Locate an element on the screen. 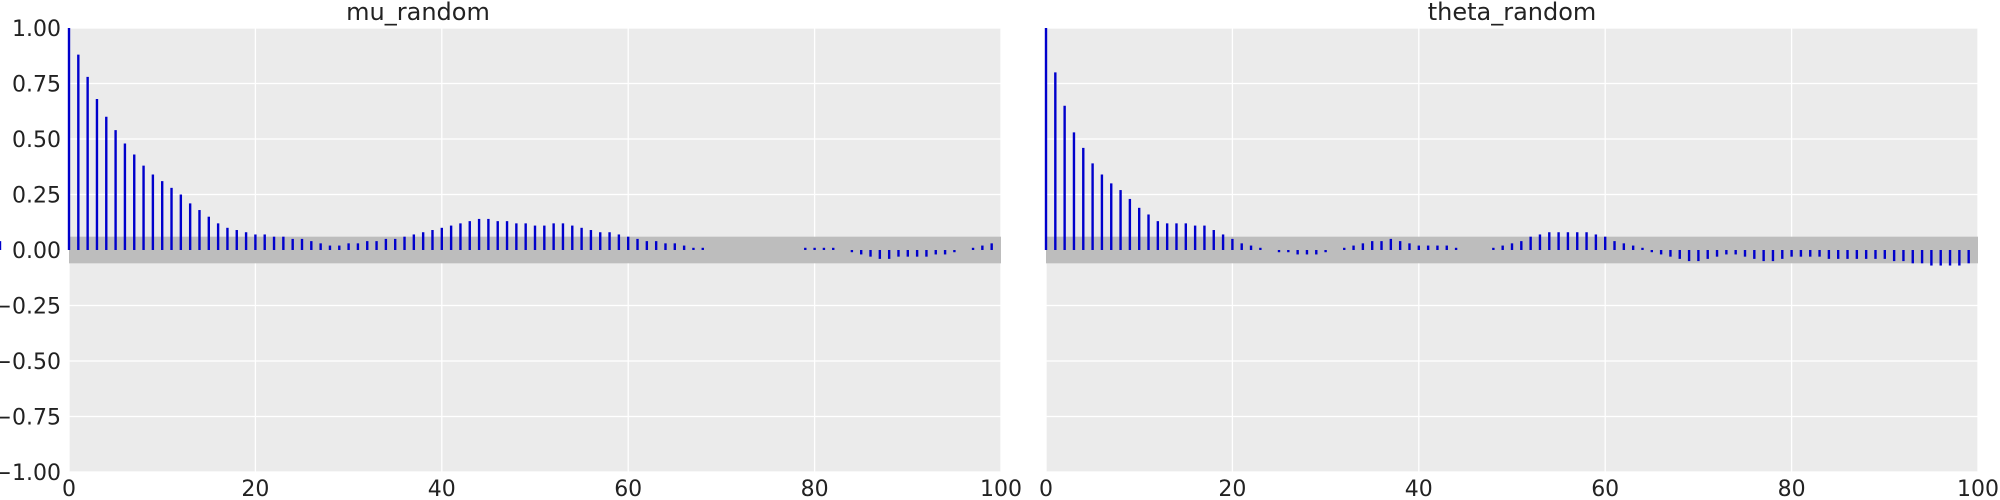 This screenshot has height=500, width=2000. y-tick-label: 0.75 is located at coordinates (36, 85).